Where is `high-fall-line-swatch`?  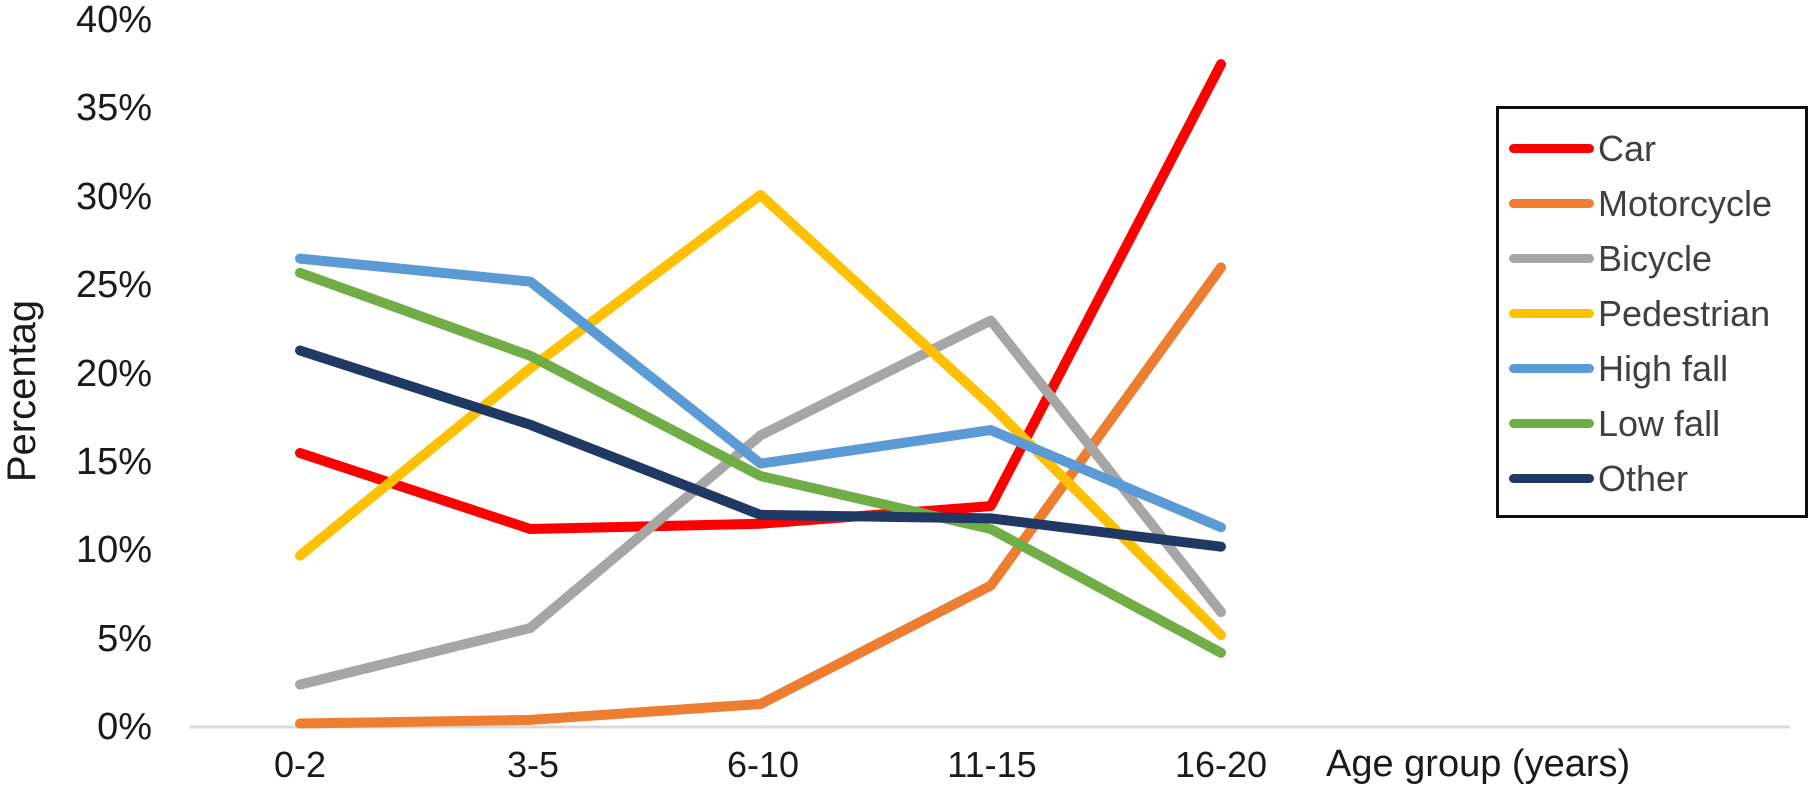 high-fall-line-swatch is located at coordinates (1551, 368).